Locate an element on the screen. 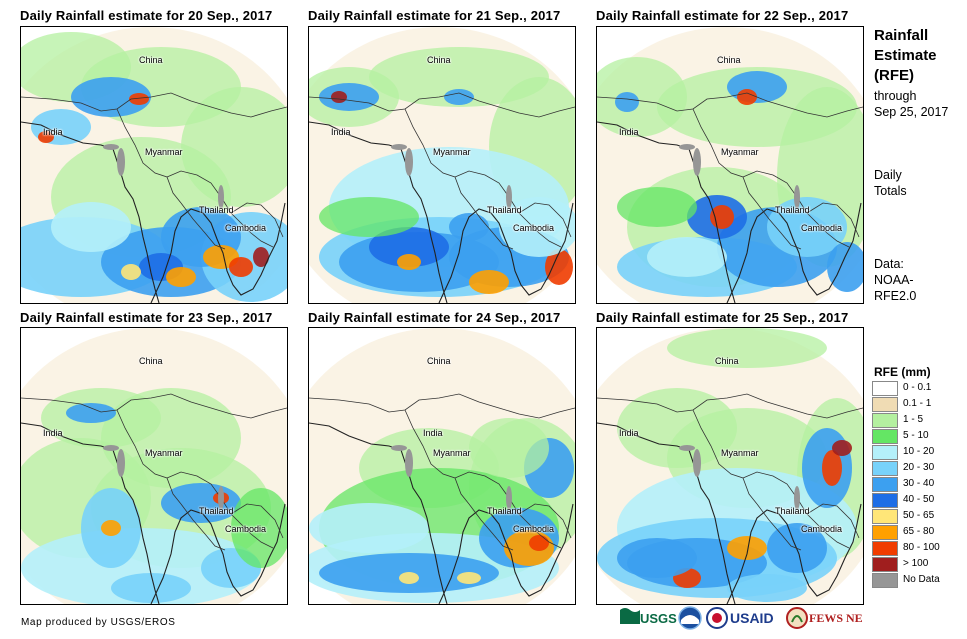 Image resolution: width=967 pixels, height=639 pixels. rainfall-map-25-sep: China India Myanmar Thailand Cambodia is located at coordinates (730, 466).